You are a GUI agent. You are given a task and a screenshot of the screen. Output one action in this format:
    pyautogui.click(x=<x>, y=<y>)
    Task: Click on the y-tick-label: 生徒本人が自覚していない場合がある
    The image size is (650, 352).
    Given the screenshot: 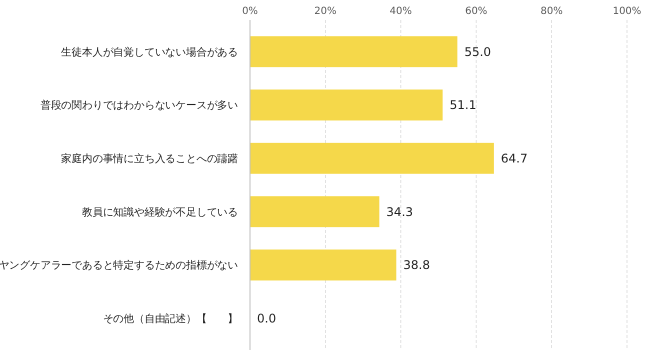 What is the action you would take?
    pyautogui.click(x=149, y=51)
    